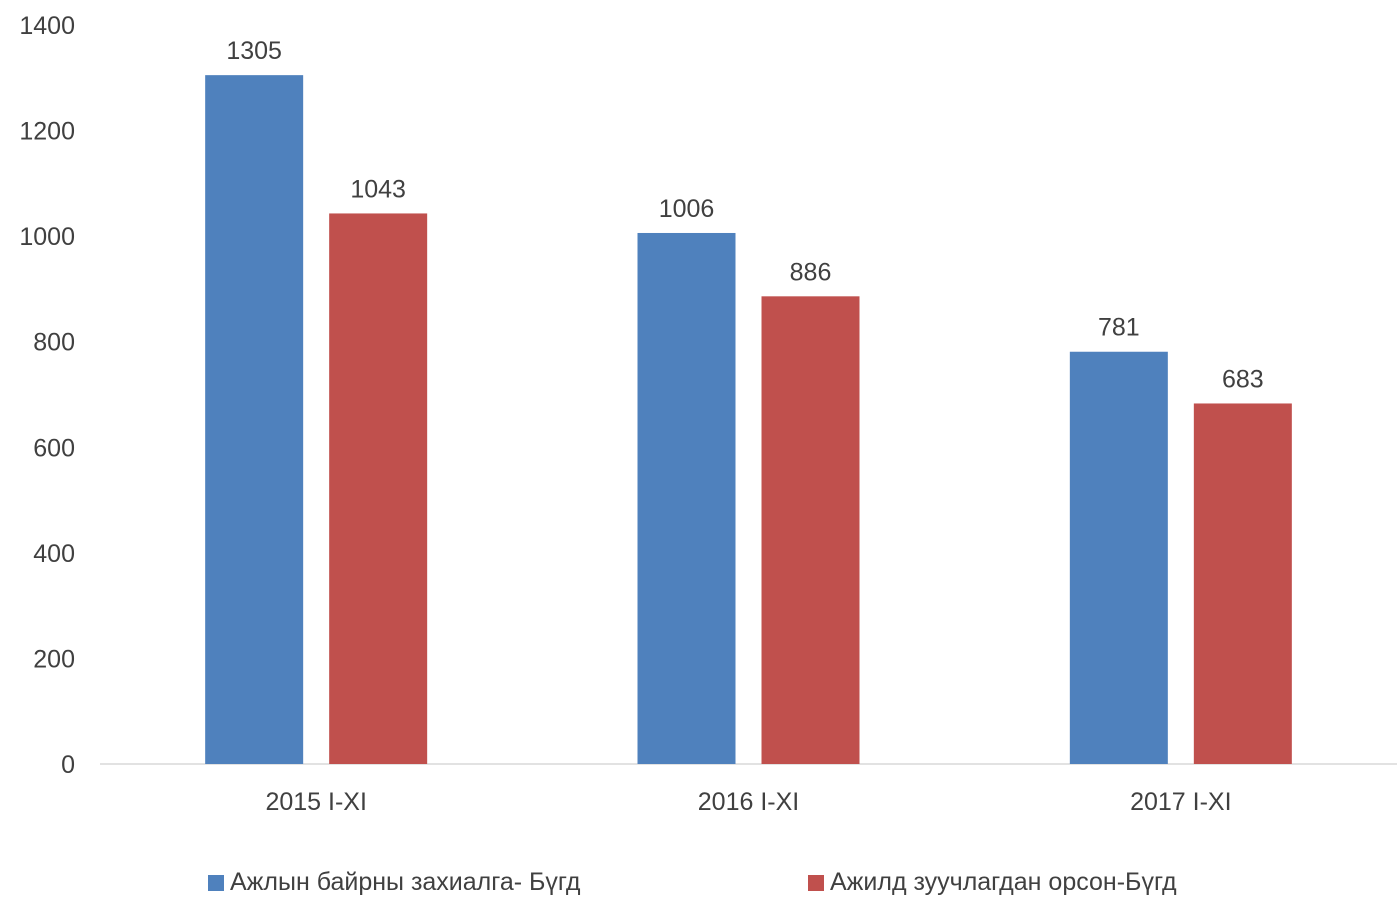  Describe the element at coordinates (47, 237) in the screenshot. I see `y-tick-label: 1000` at that location.